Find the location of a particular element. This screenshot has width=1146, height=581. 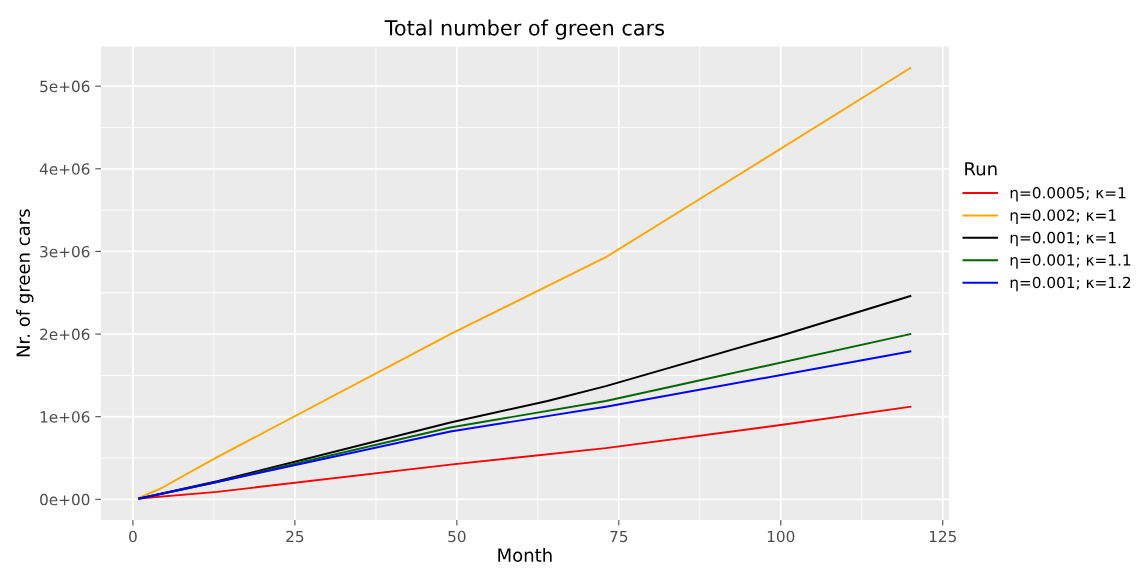

legend-label: η=0.001; κ=1 is located at coordinates (1063, 239).